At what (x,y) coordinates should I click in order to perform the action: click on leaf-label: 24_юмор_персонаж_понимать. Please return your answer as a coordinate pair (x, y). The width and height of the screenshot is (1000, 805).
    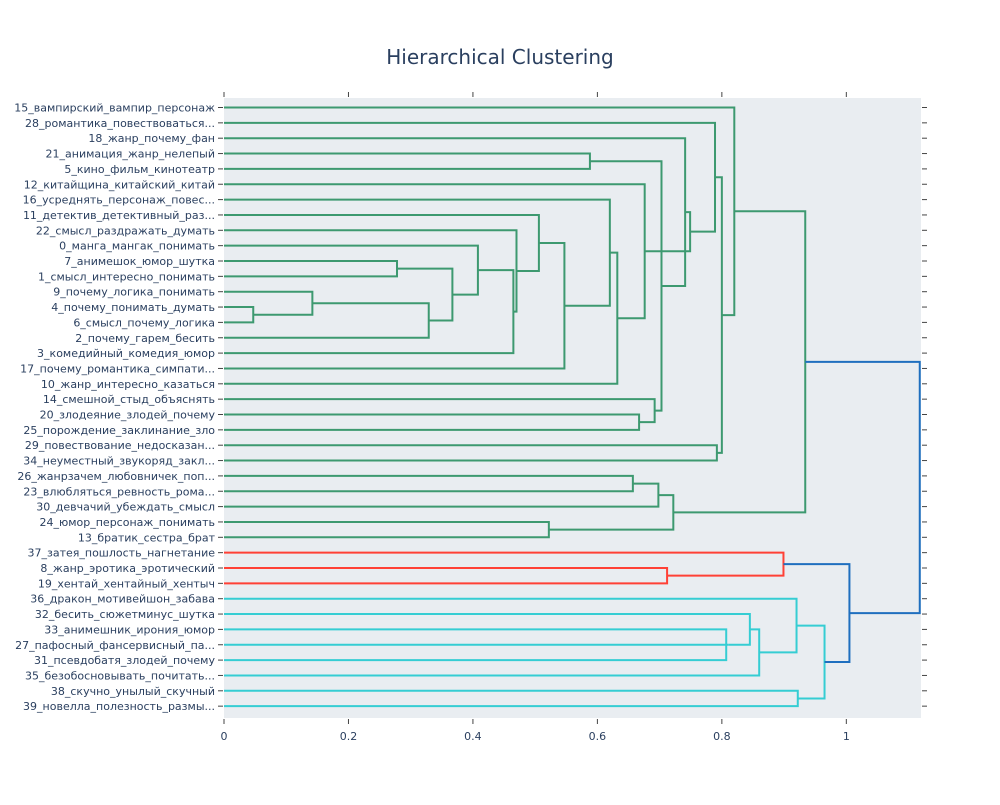
    Looking at the image, I should click on (127, 522).